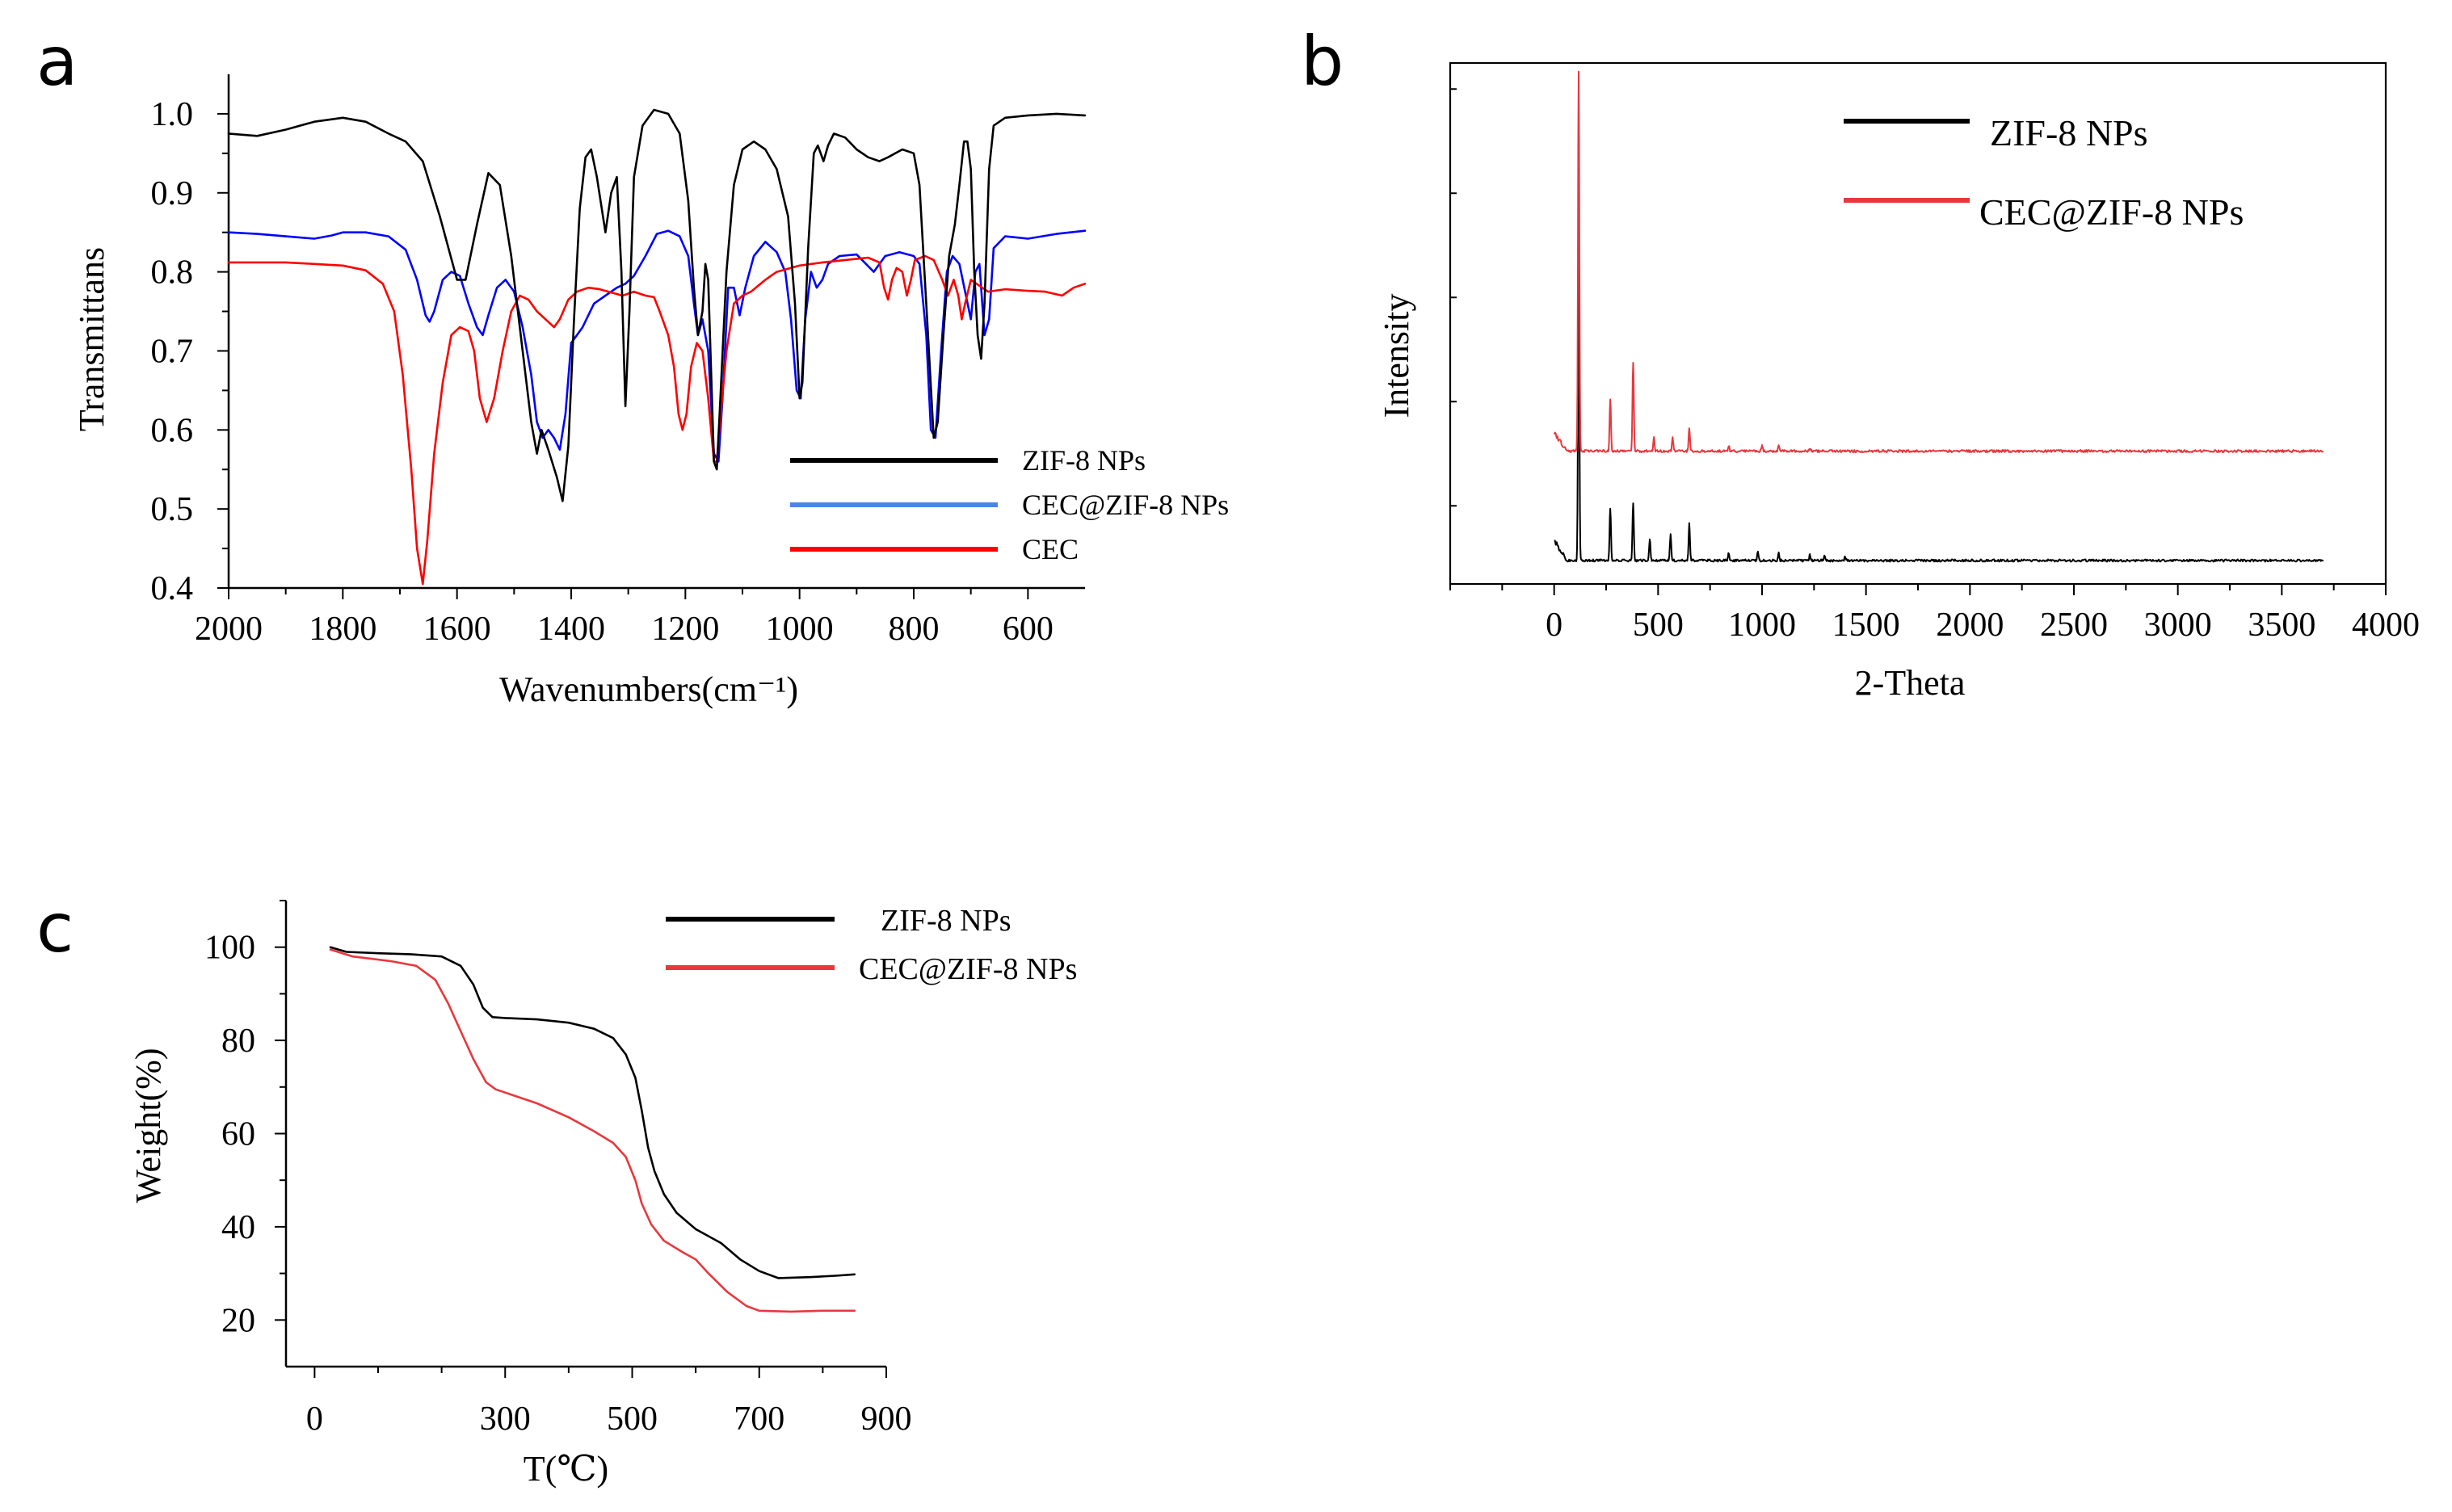 This screenshot has width=2452, height=1512. I want to click on a-y-axis-title: Transmittans, so click(91, 339).